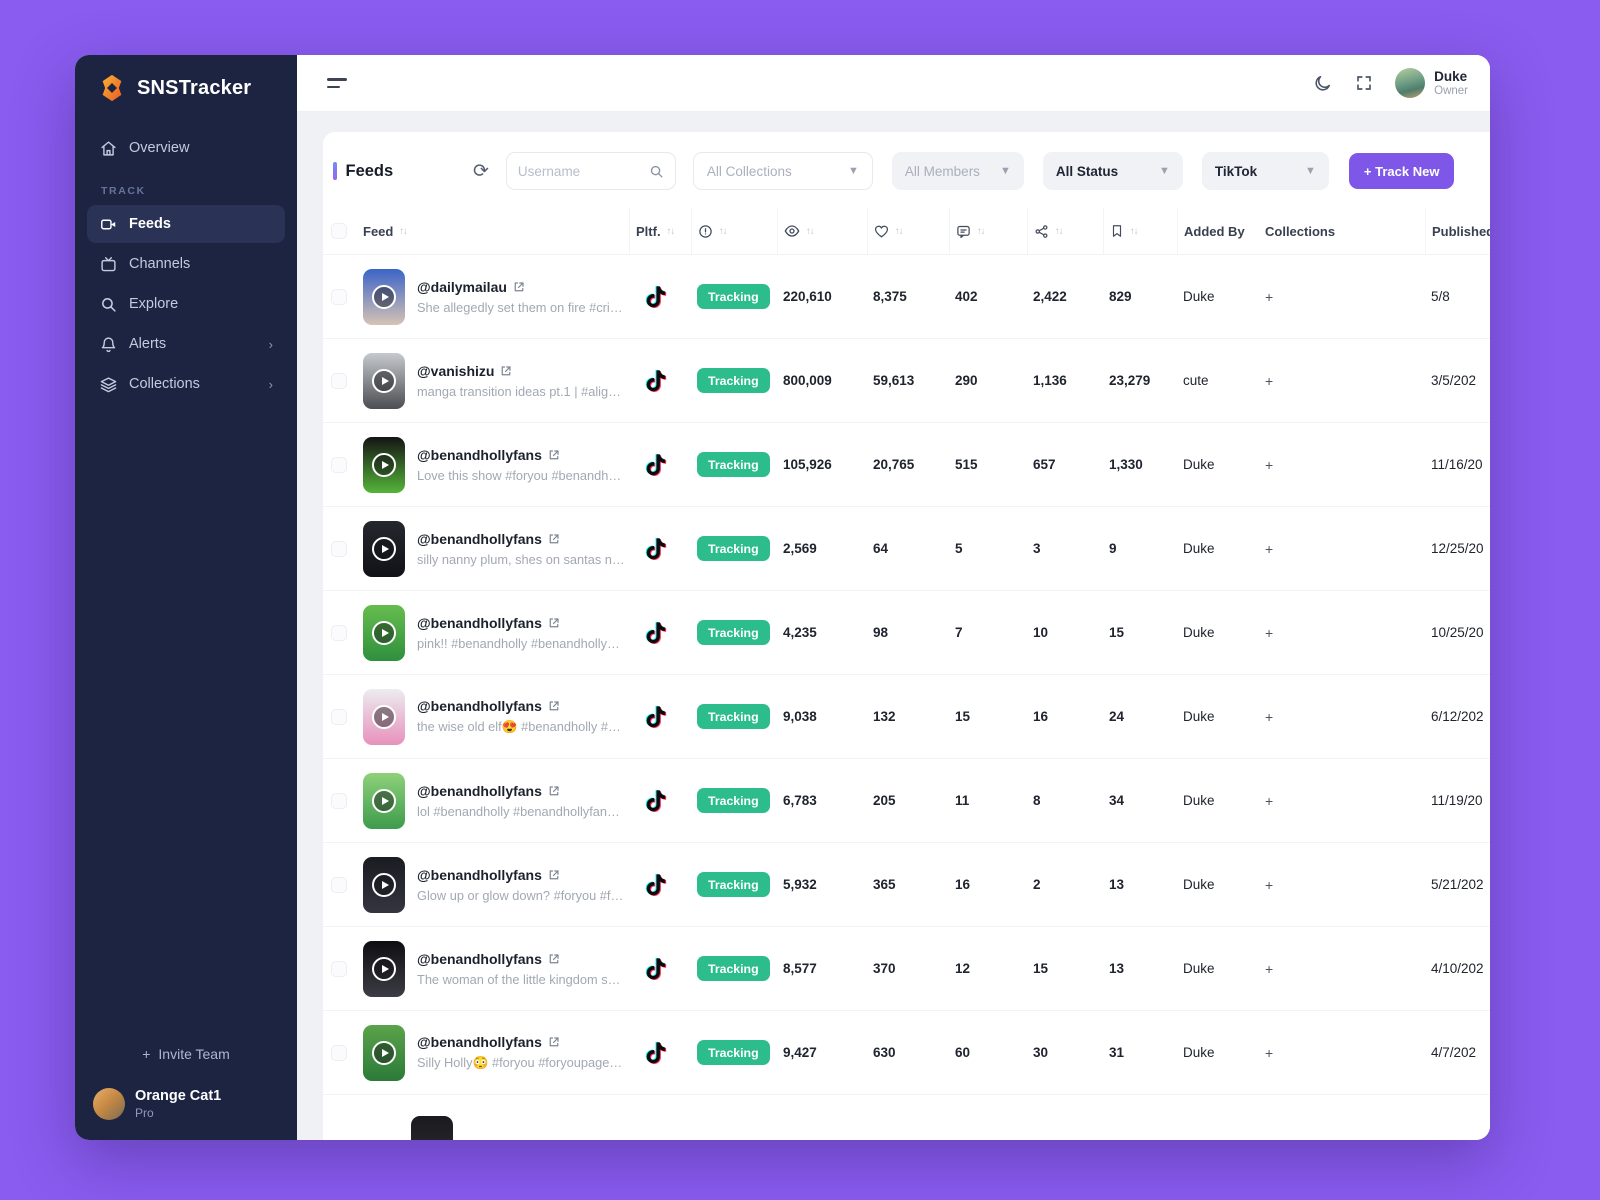  What do you see at coordinates (339, 231) in the screenshot?
I see `select-all-checkbox` at bounding box center [339, 231].